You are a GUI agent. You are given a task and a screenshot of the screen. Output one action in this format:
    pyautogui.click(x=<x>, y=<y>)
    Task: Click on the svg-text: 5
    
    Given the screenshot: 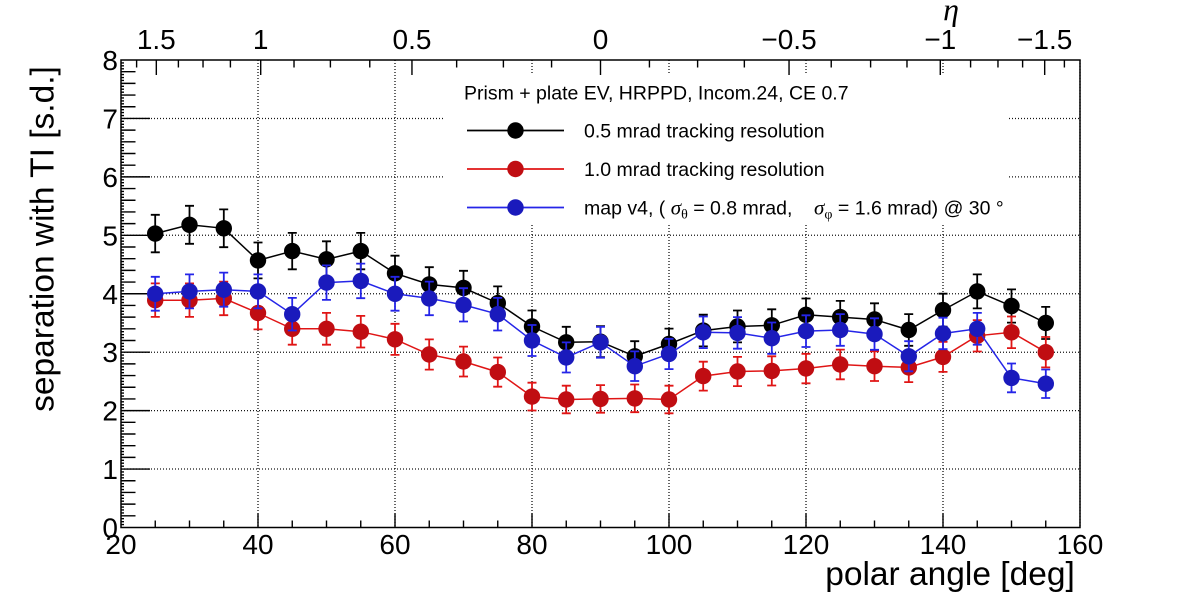 What is the action you would take?
    pyautogui.click(x=110, y=235)
    